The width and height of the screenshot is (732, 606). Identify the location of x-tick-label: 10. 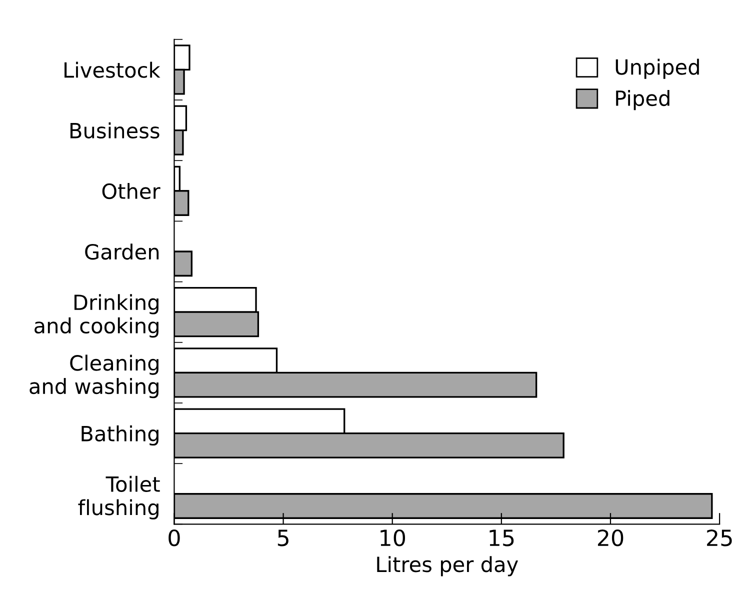
(393, 537).